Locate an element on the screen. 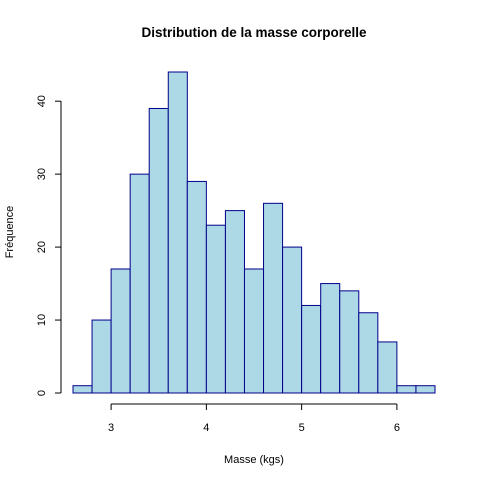 This screenshot has height=480, width=480. y-tick-label: 10 is located at coordinates (42, 320).